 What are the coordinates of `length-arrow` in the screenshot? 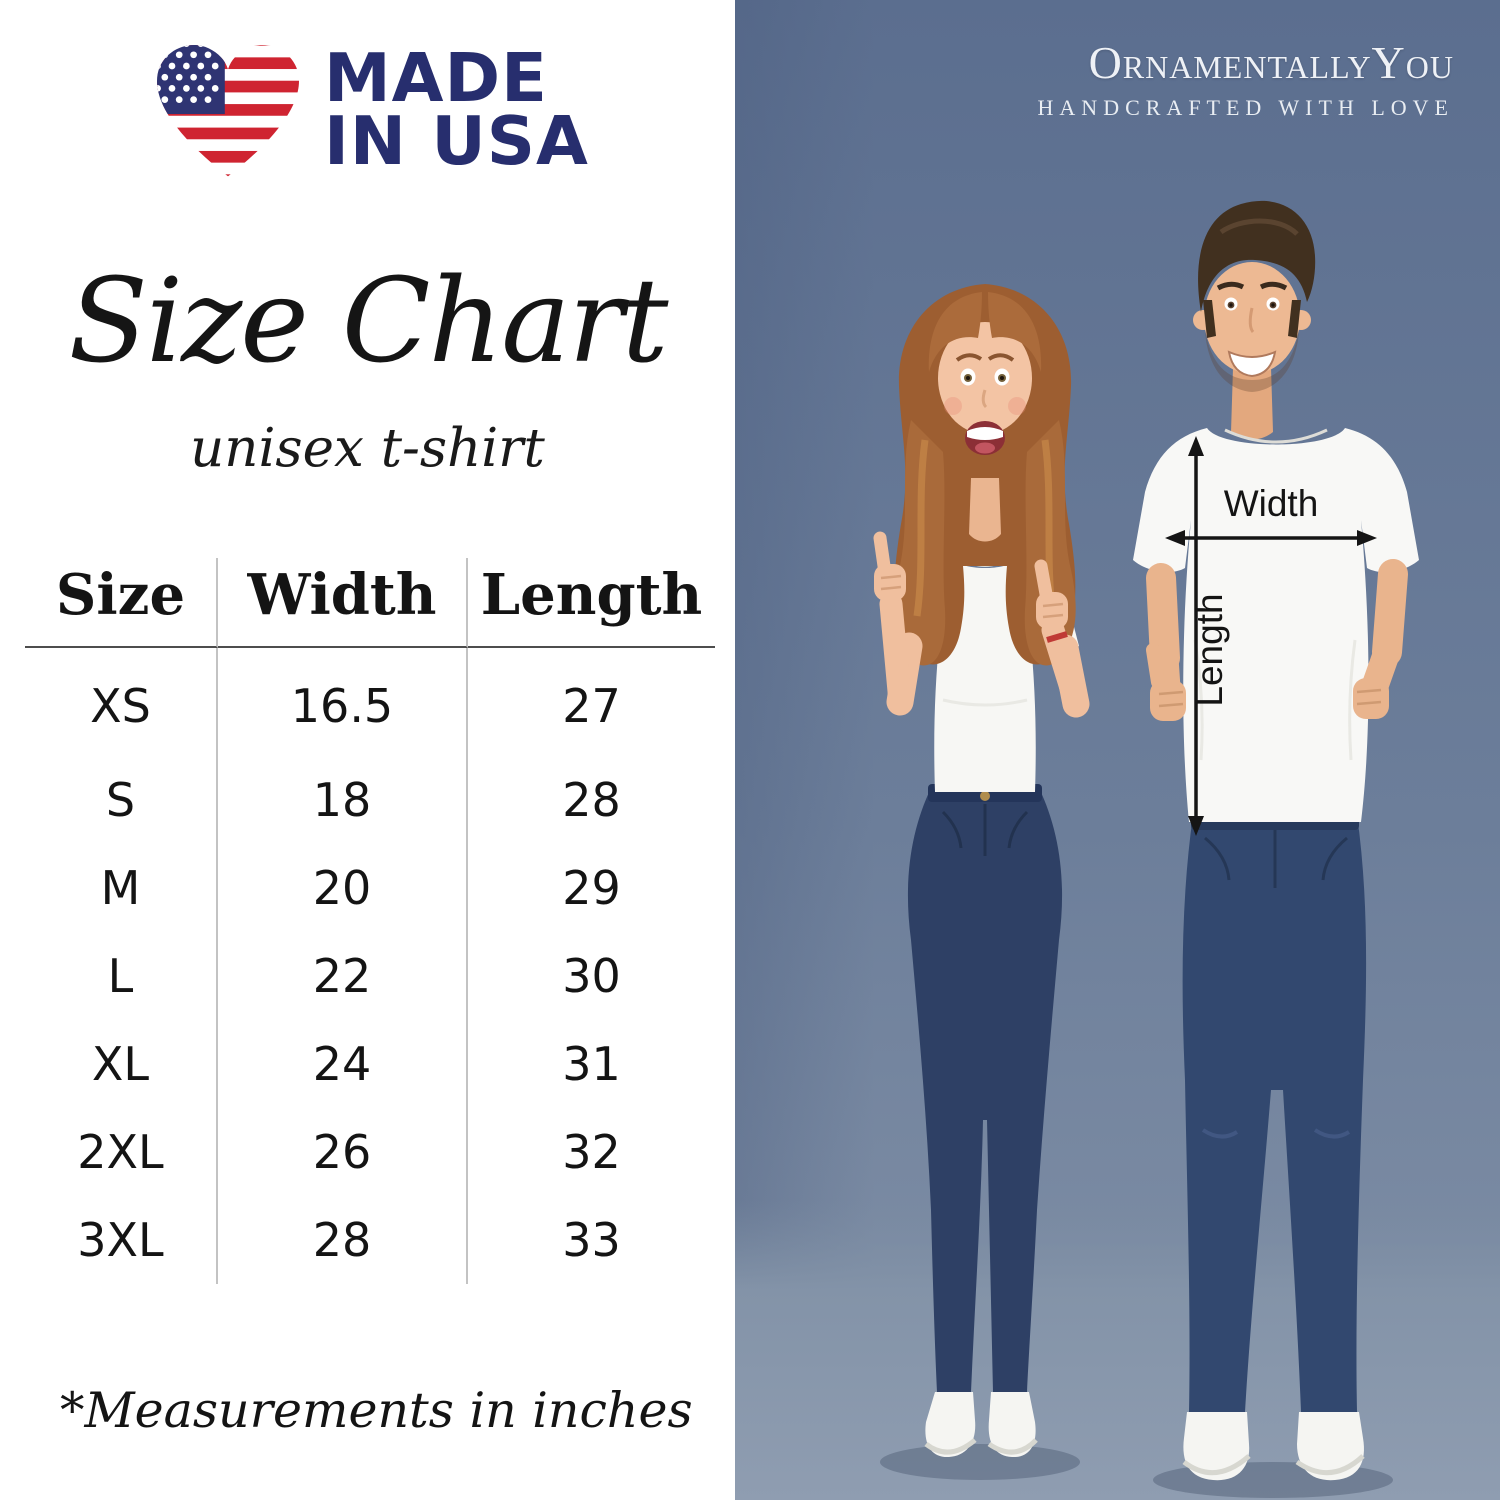 It's located at (1196, 636).